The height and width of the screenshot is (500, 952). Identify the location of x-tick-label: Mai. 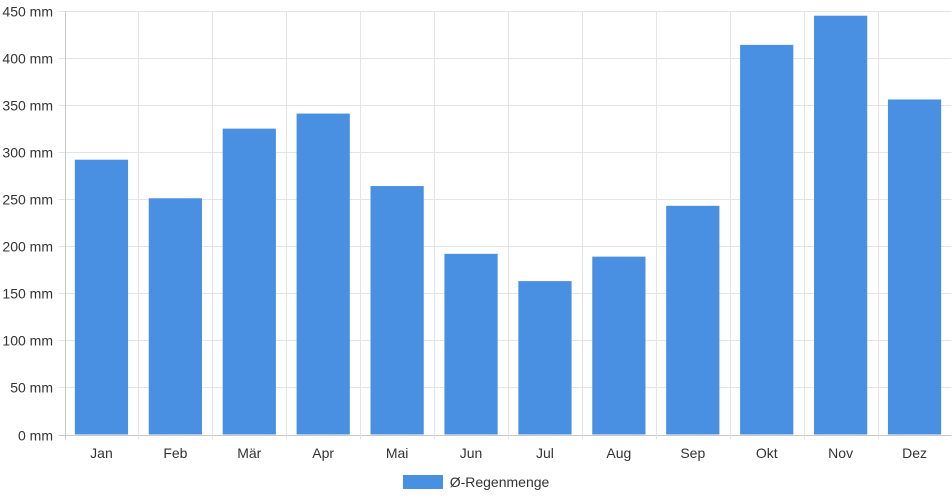
(397, 453).